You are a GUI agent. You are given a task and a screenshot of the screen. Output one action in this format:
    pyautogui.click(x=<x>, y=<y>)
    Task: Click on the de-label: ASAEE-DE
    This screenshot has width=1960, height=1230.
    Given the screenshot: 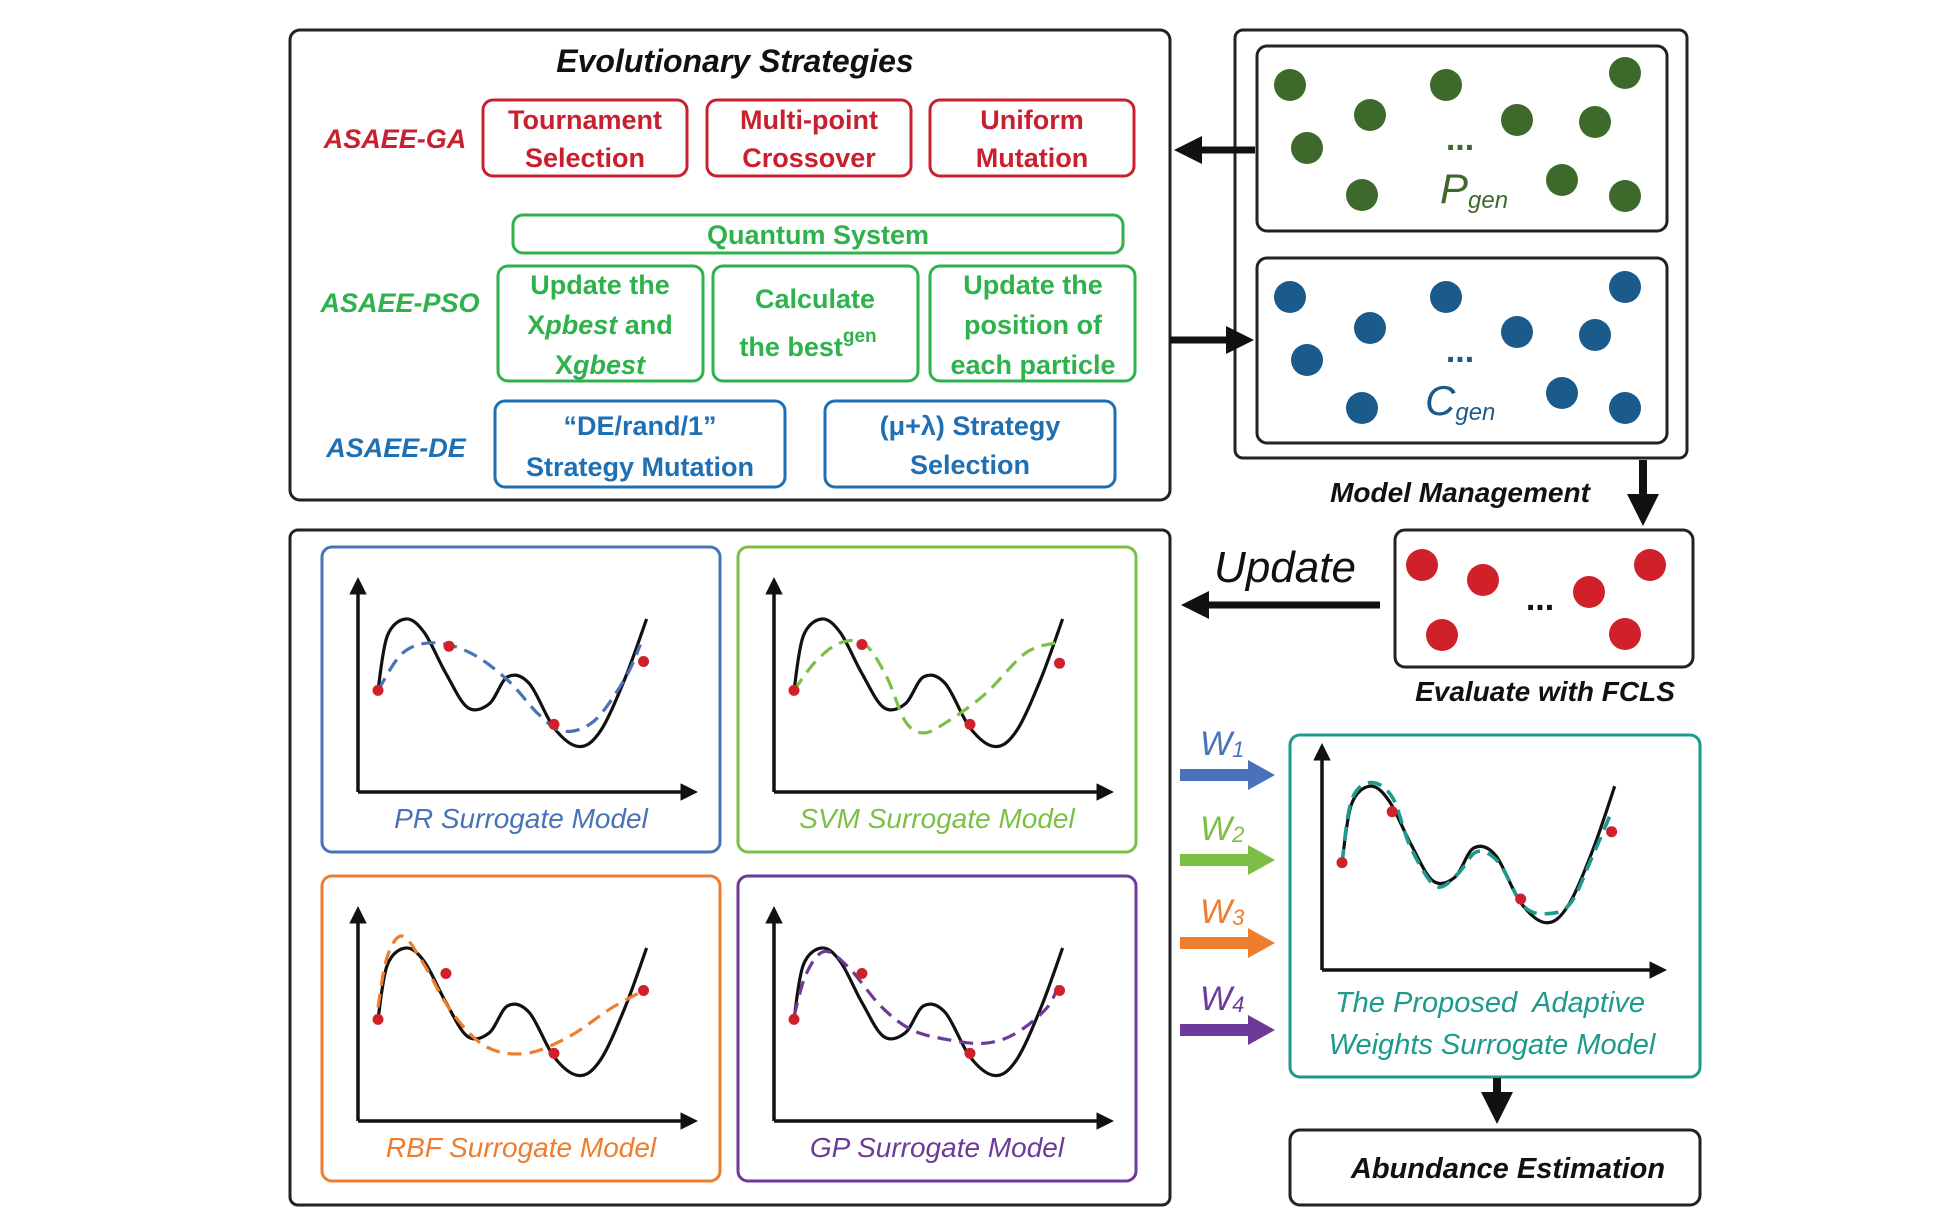 What is the action you would take?
    pyautogui.click(x=396, y=448)
    